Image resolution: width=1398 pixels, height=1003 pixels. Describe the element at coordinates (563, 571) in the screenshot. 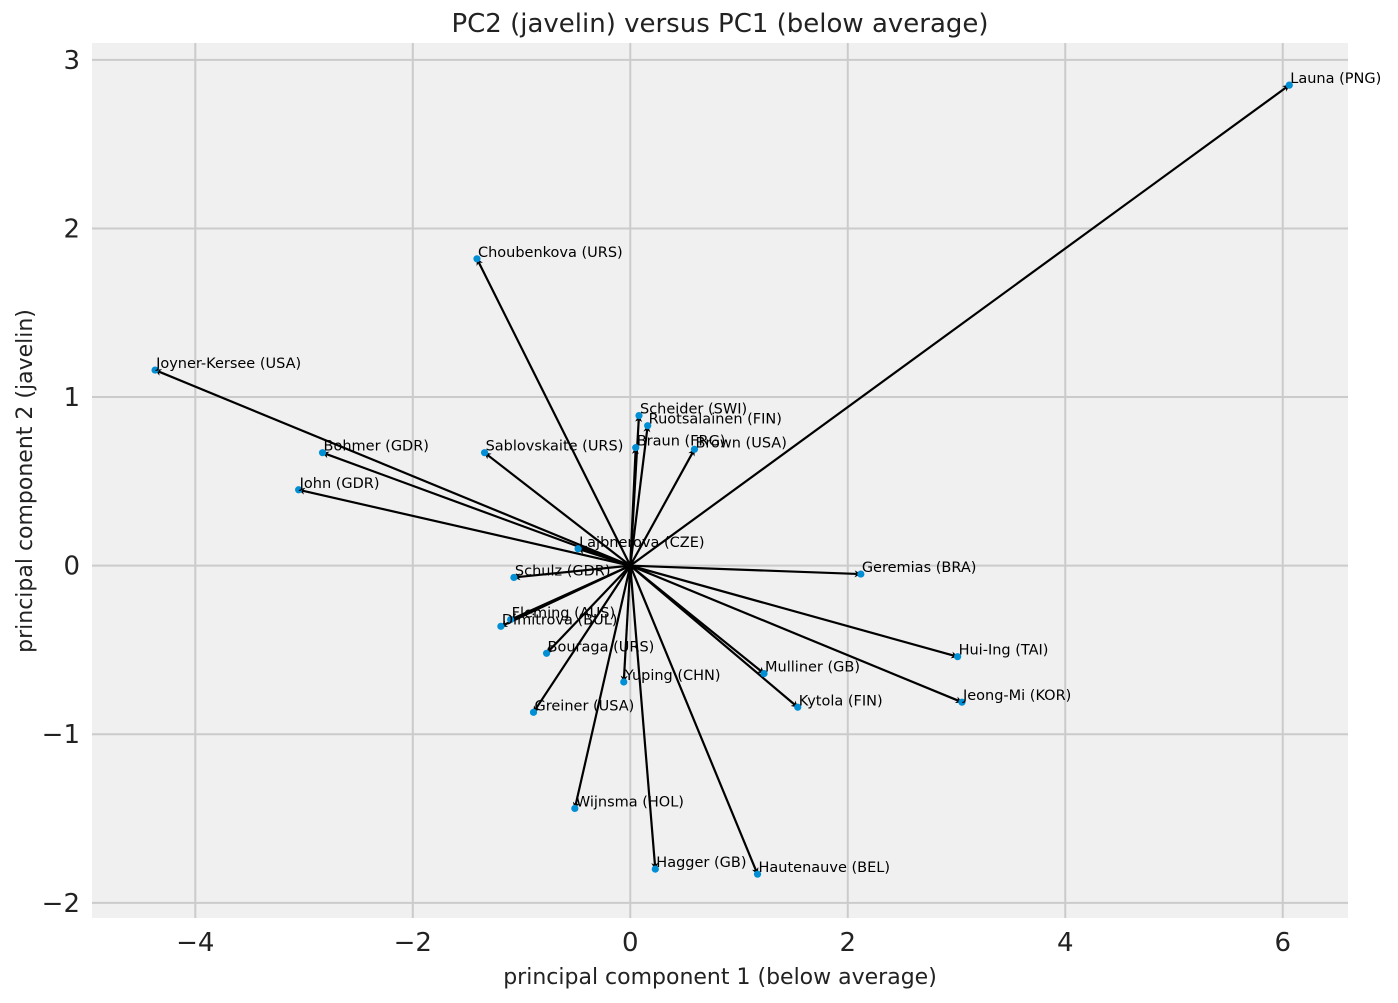

I see `point-label: Schulz (GDR)` at that location.